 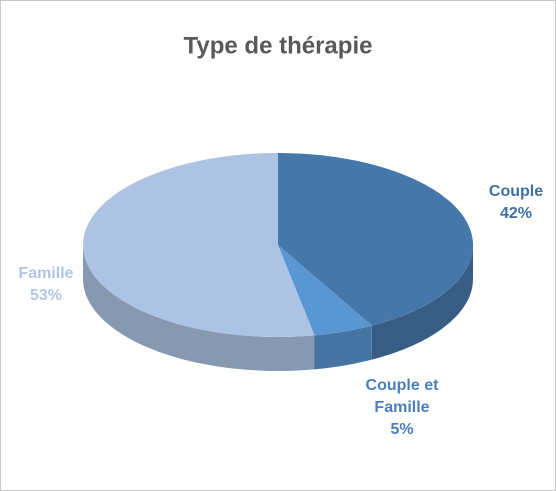 What do you see at coordinates (516, 191) in the screenshot?
I see `category-label: Couple` at bounding box center [516, 191].